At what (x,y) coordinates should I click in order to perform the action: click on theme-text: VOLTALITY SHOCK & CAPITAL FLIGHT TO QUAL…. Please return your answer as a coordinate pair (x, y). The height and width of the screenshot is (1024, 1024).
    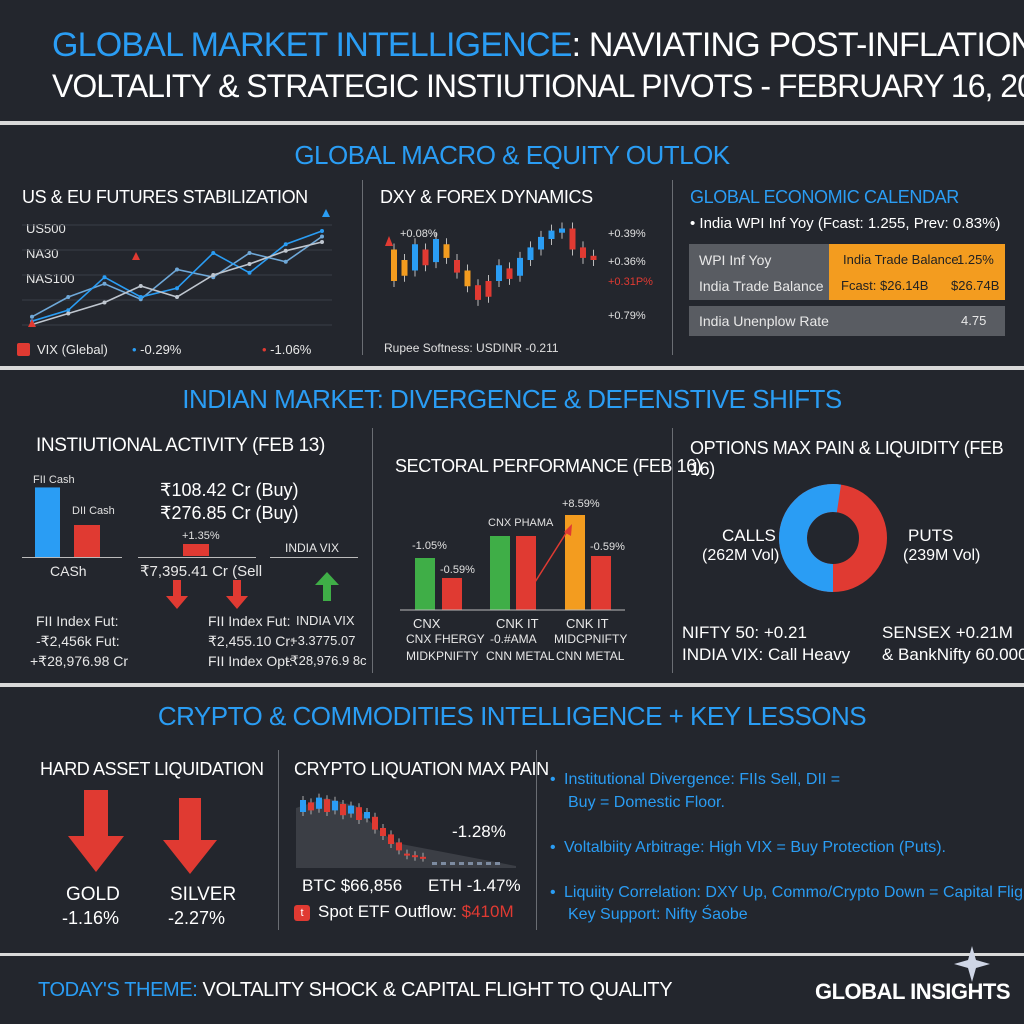
    Looking at the image, I should click on (437, 990).